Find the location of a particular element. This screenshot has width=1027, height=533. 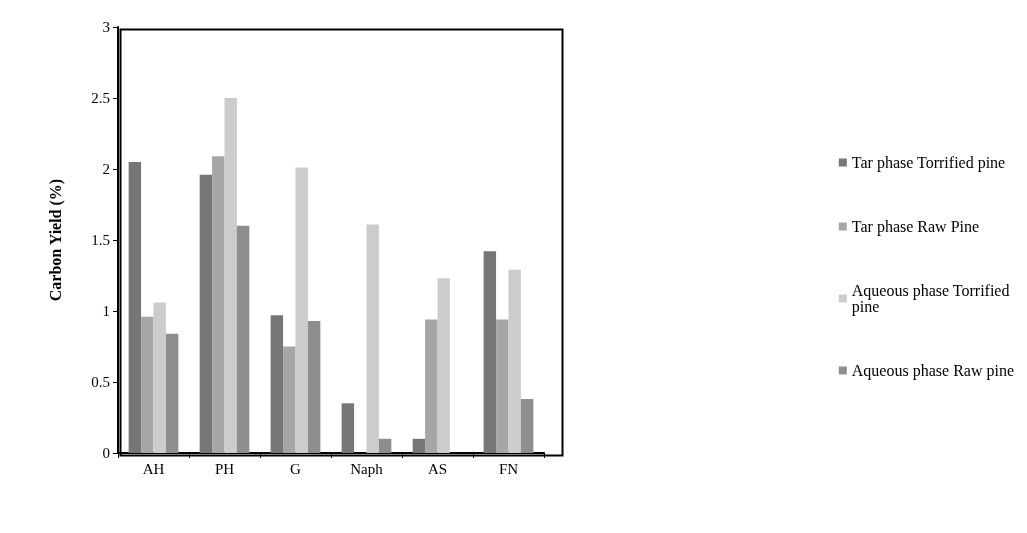

y-axis-title: Carbon Yield (%) is located at coordinates (55, 240).